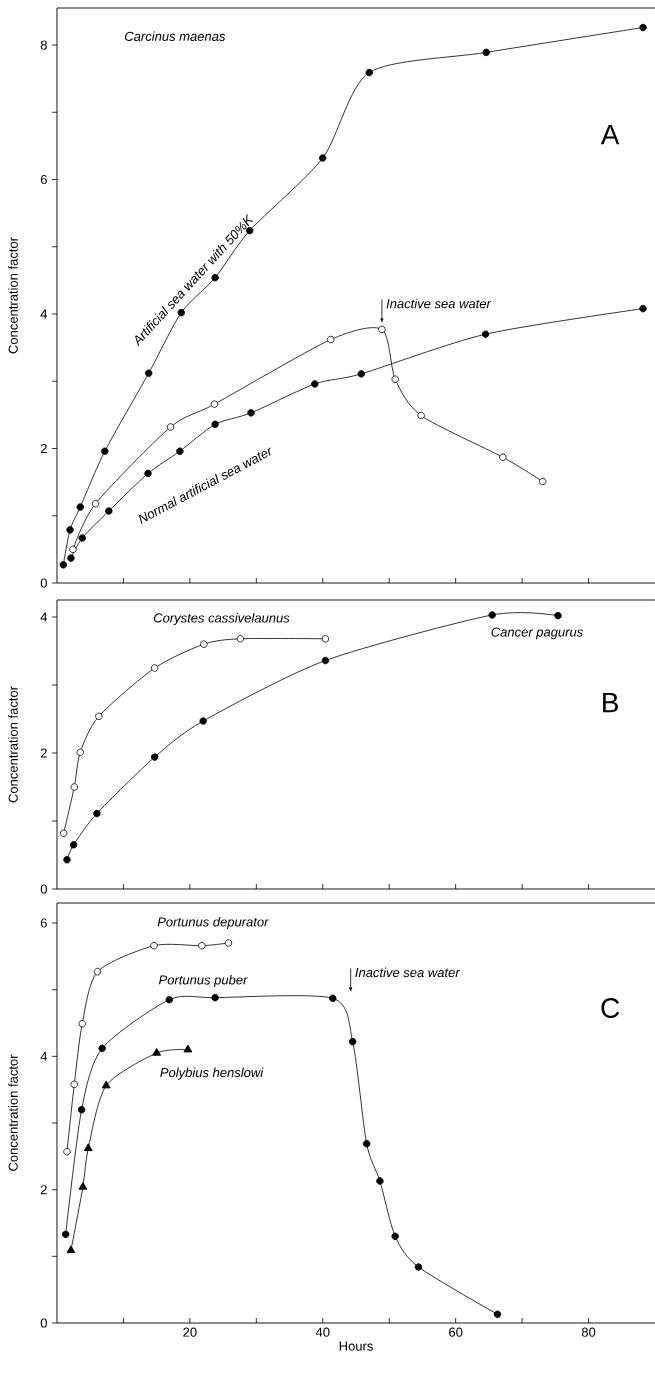 The height and width of the screenshot is (1375, 655). I want to click on x-tick-label: 20, so click(190, 1332).